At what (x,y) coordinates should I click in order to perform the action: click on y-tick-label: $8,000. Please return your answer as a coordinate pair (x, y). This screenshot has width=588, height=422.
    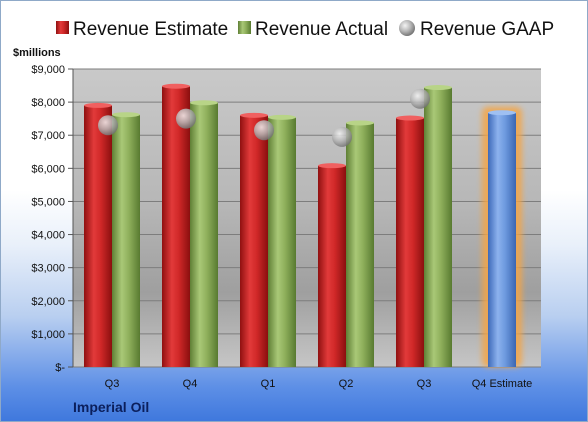
    Looking at the image, I should click on (48, 103).